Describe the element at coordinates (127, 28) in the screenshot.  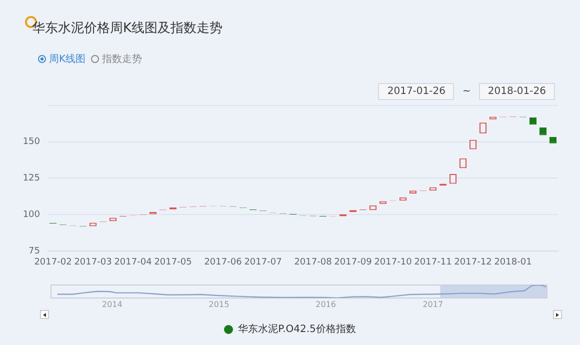
I see `chart-title: 华东水泥价格周K线图及指数走势` at that location.